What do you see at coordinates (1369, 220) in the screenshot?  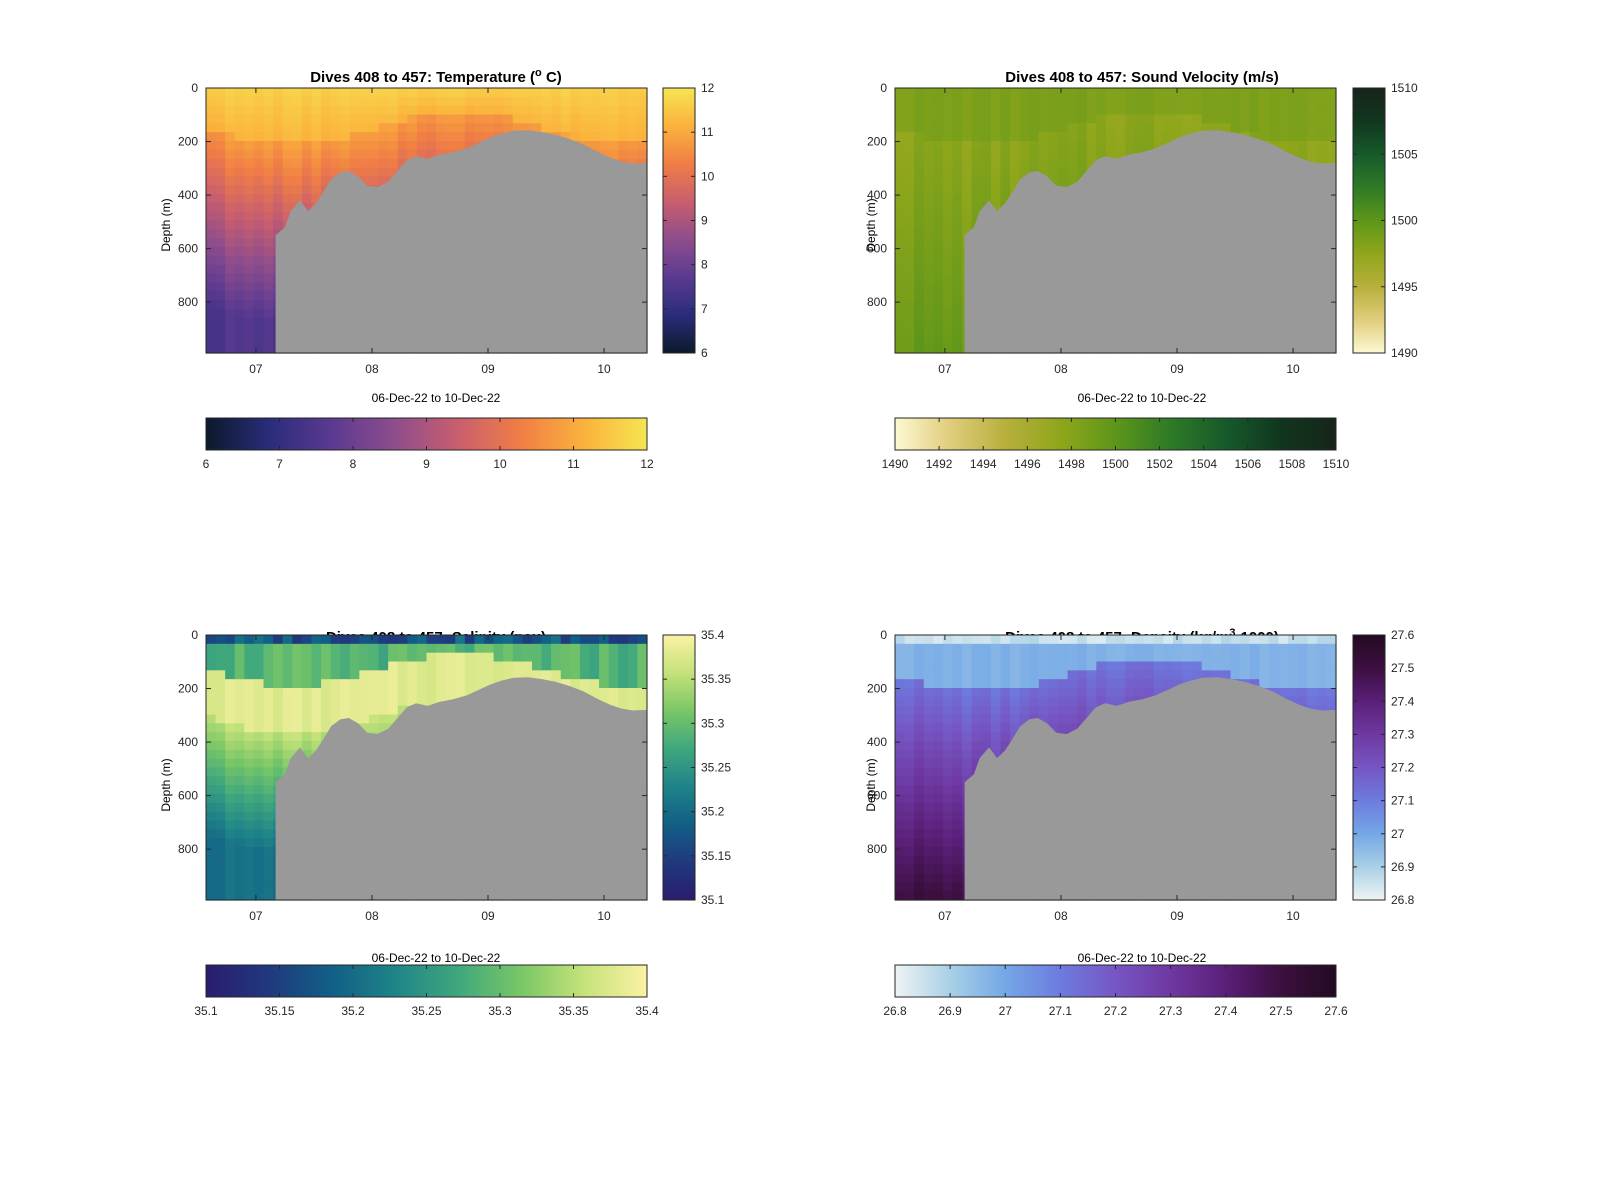 I see `colorbar-gradient` at bounding box center [1369, 220].